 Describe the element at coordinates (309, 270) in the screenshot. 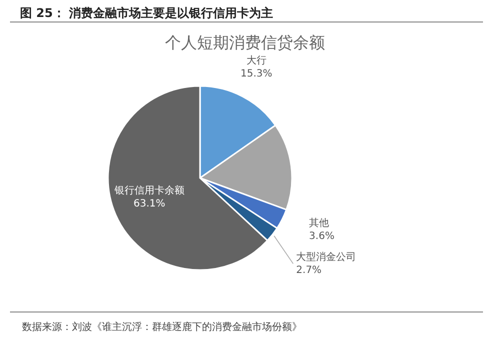

I see `data-label: 2.7%` at that location.